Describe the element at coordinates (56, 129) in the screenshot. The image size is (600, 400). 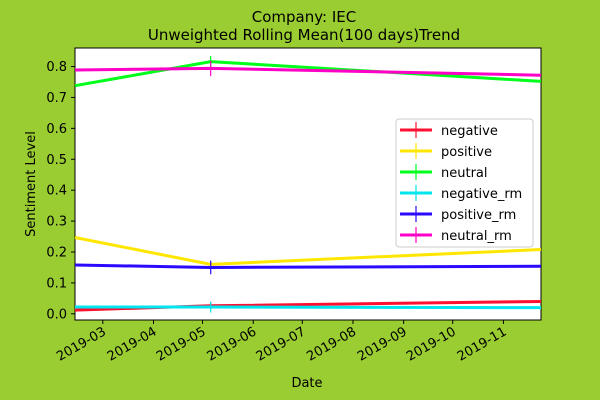
I see `y-tick-label: 0.6` at that location.